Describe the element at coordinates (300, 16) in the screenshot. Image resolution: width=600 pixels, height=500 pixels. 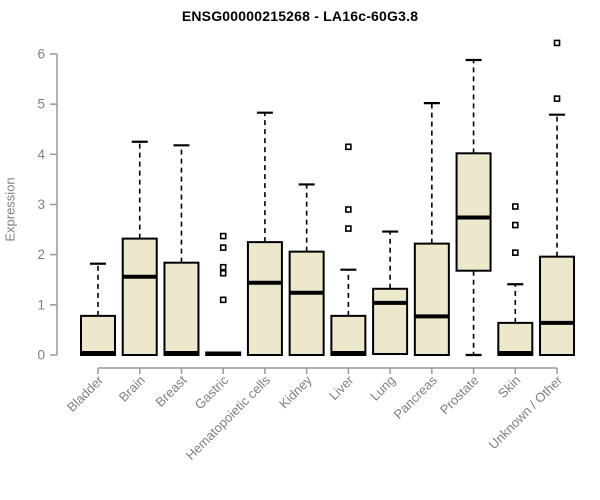
I see `chart-title: ENSG00000215268 - LA16c-60G3.8` at that location.